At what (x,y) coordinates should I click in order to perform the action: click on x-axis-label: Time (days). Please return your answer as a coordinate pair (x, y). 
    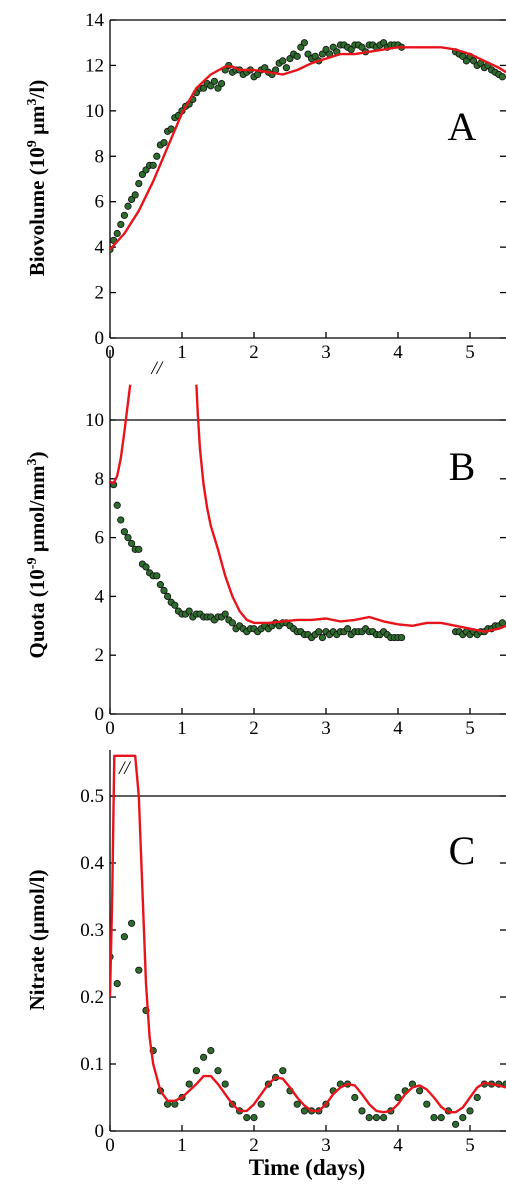
    Looking at the image, I should click on (307, 1167).